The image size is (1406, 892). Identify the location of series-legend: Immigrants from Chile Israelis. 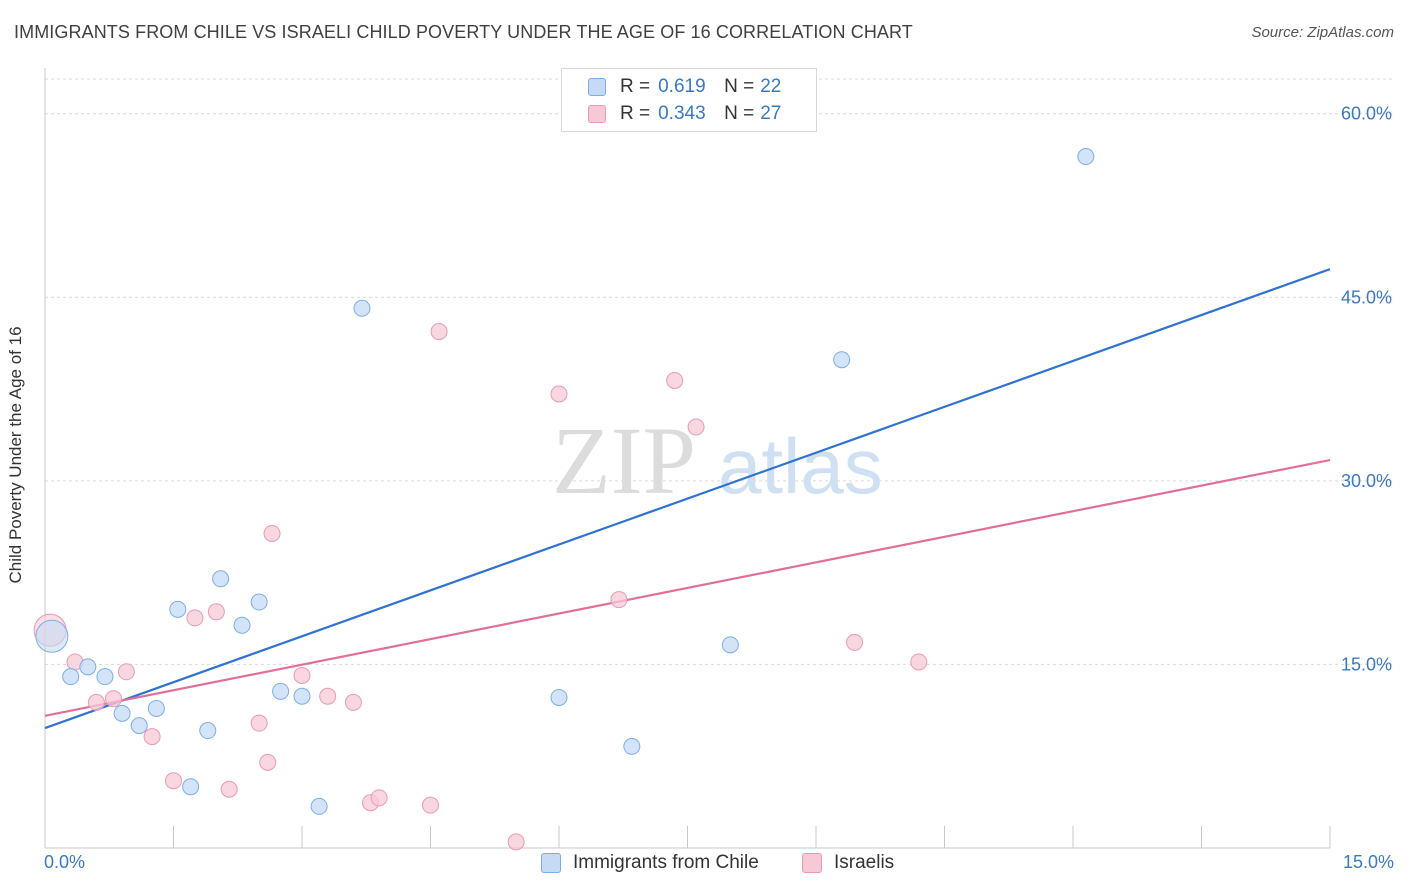
(703, 865).